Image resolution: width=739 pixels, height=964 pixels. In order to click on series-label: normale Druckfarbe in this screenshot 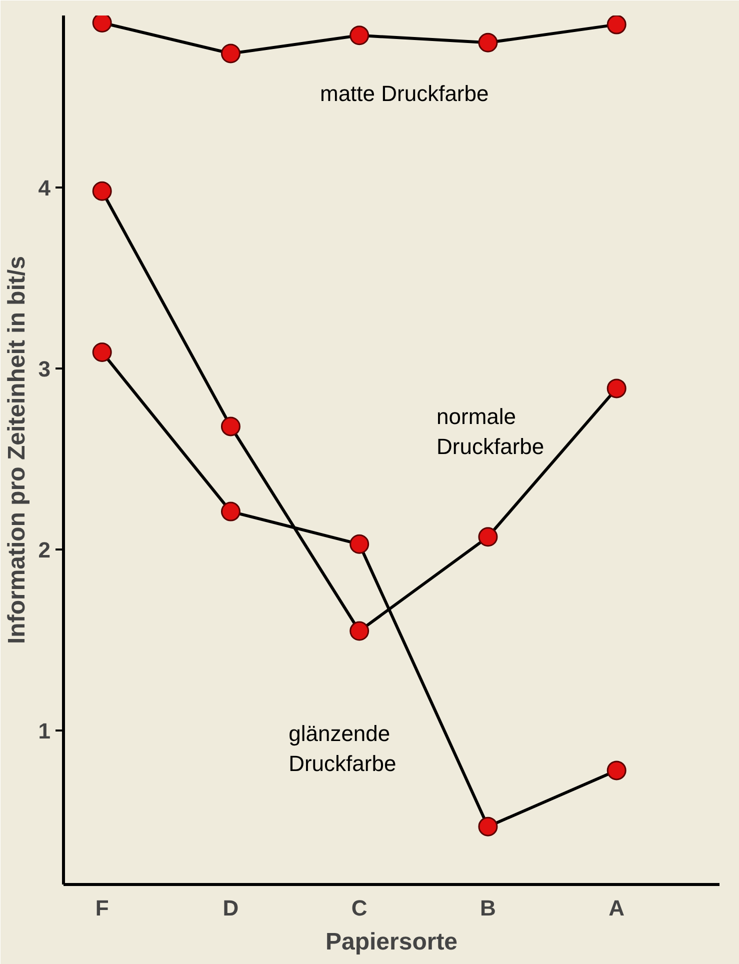, I will do `click(490, 432)`.